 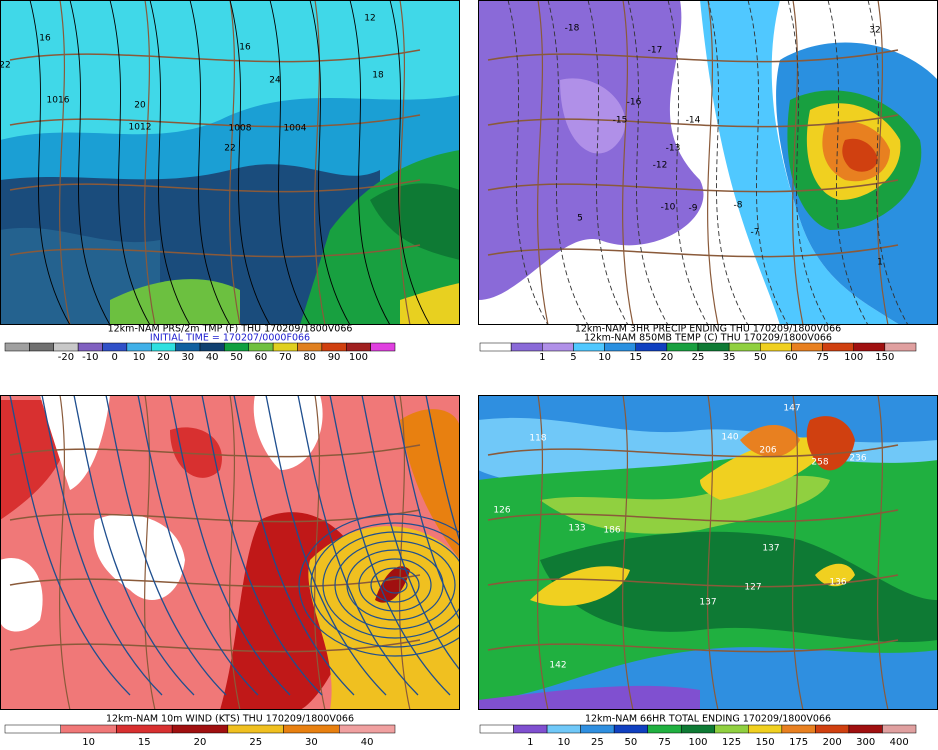 What do you see at coordinates (115, 357) in the screenshot?
I see `colorbar-label: 0` at bounding box center [115, 357].